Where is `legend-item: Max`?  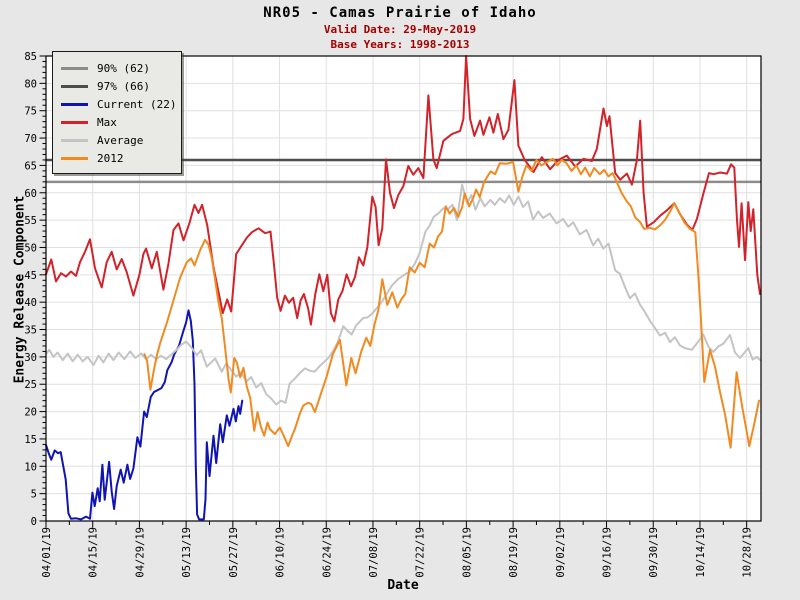 legend-item: Max is located at coordinates (117, 122).